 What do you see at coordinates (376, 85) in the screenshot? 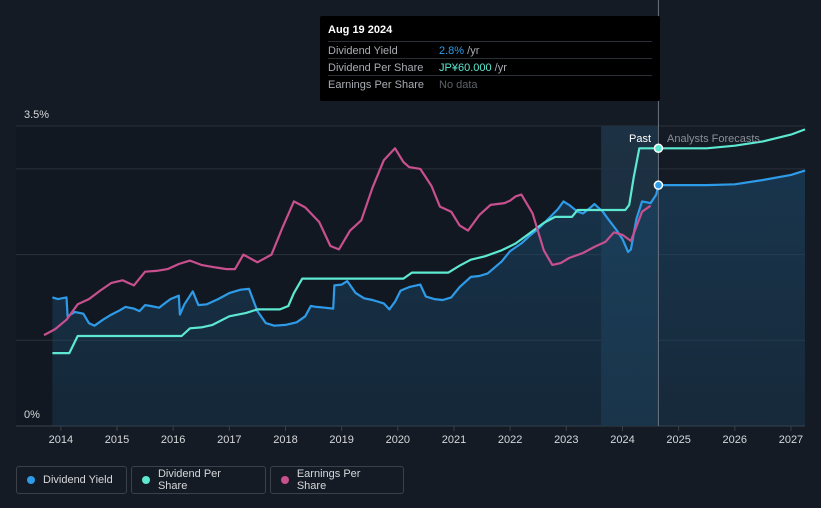
I see `tooltip-label: Earnings Per Share` at bounding box center [376, 85].